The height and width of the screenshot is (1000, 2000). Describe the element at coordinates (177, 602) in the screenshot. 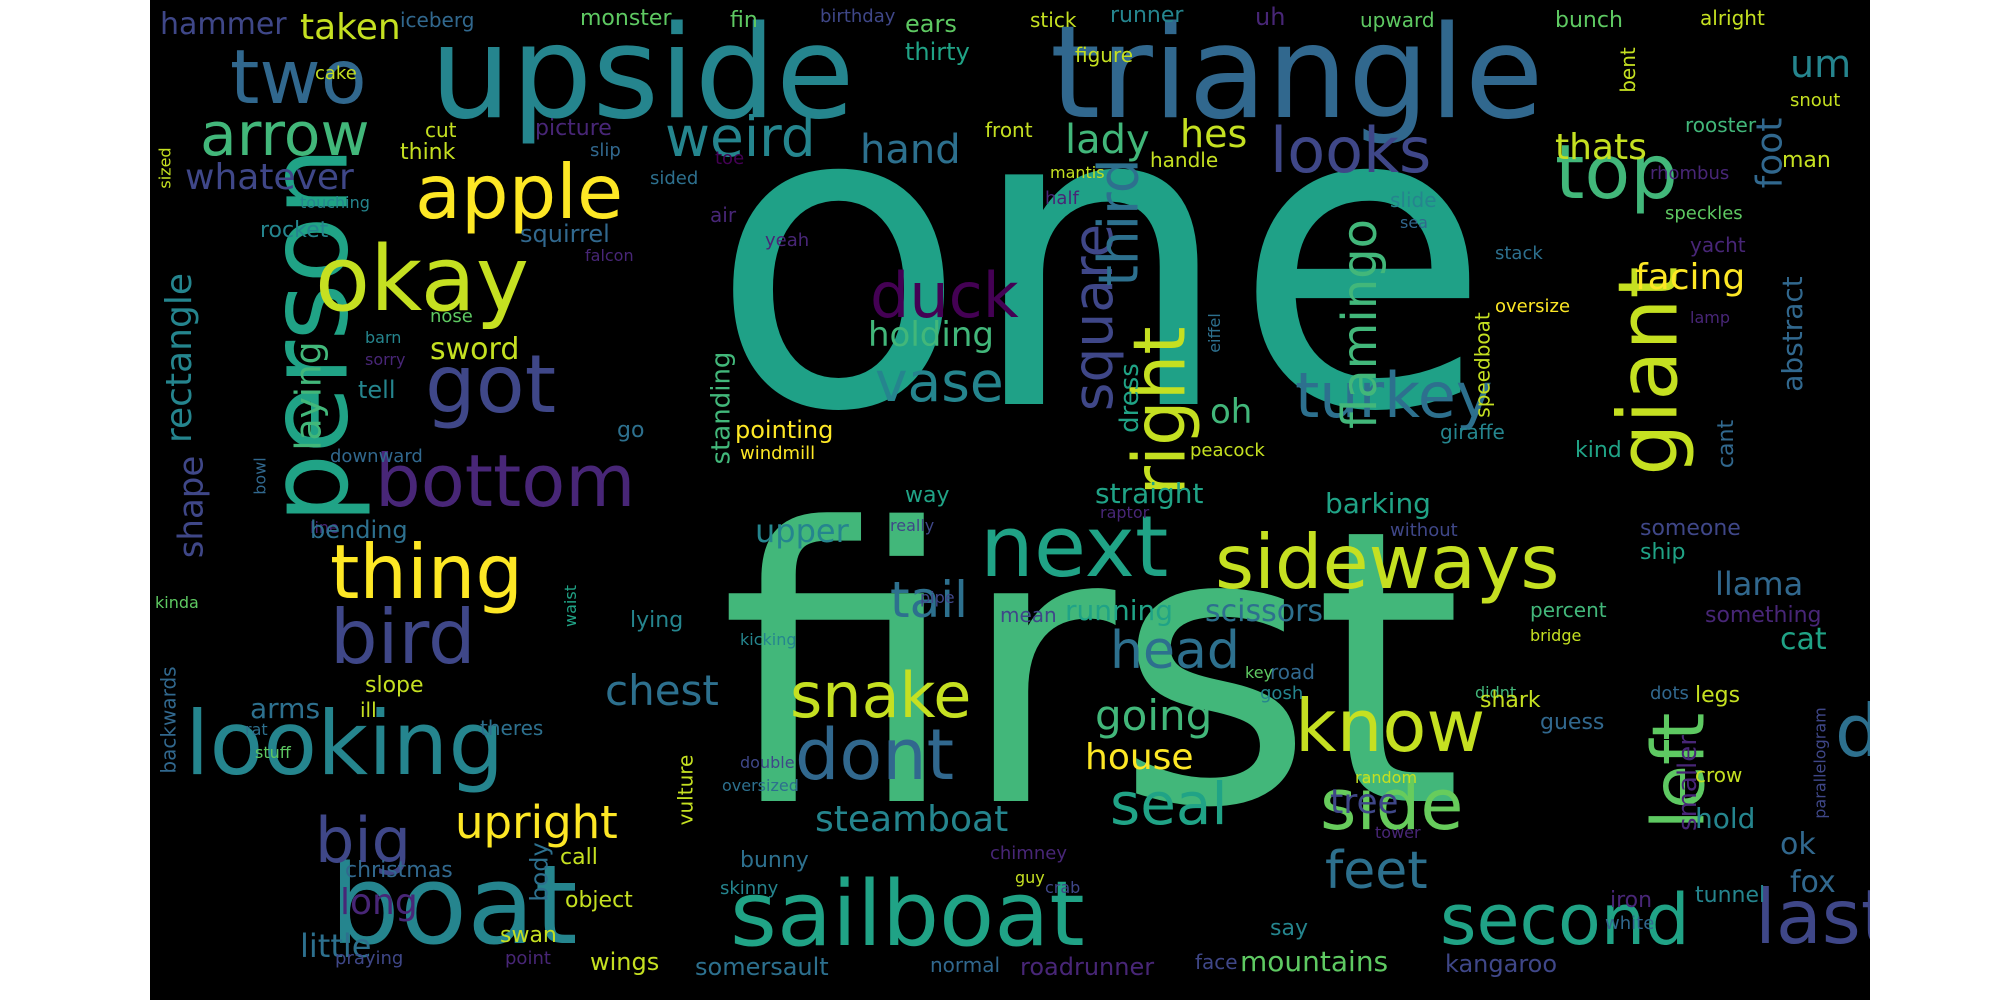

I see `word-kinda: kinda` at that location.